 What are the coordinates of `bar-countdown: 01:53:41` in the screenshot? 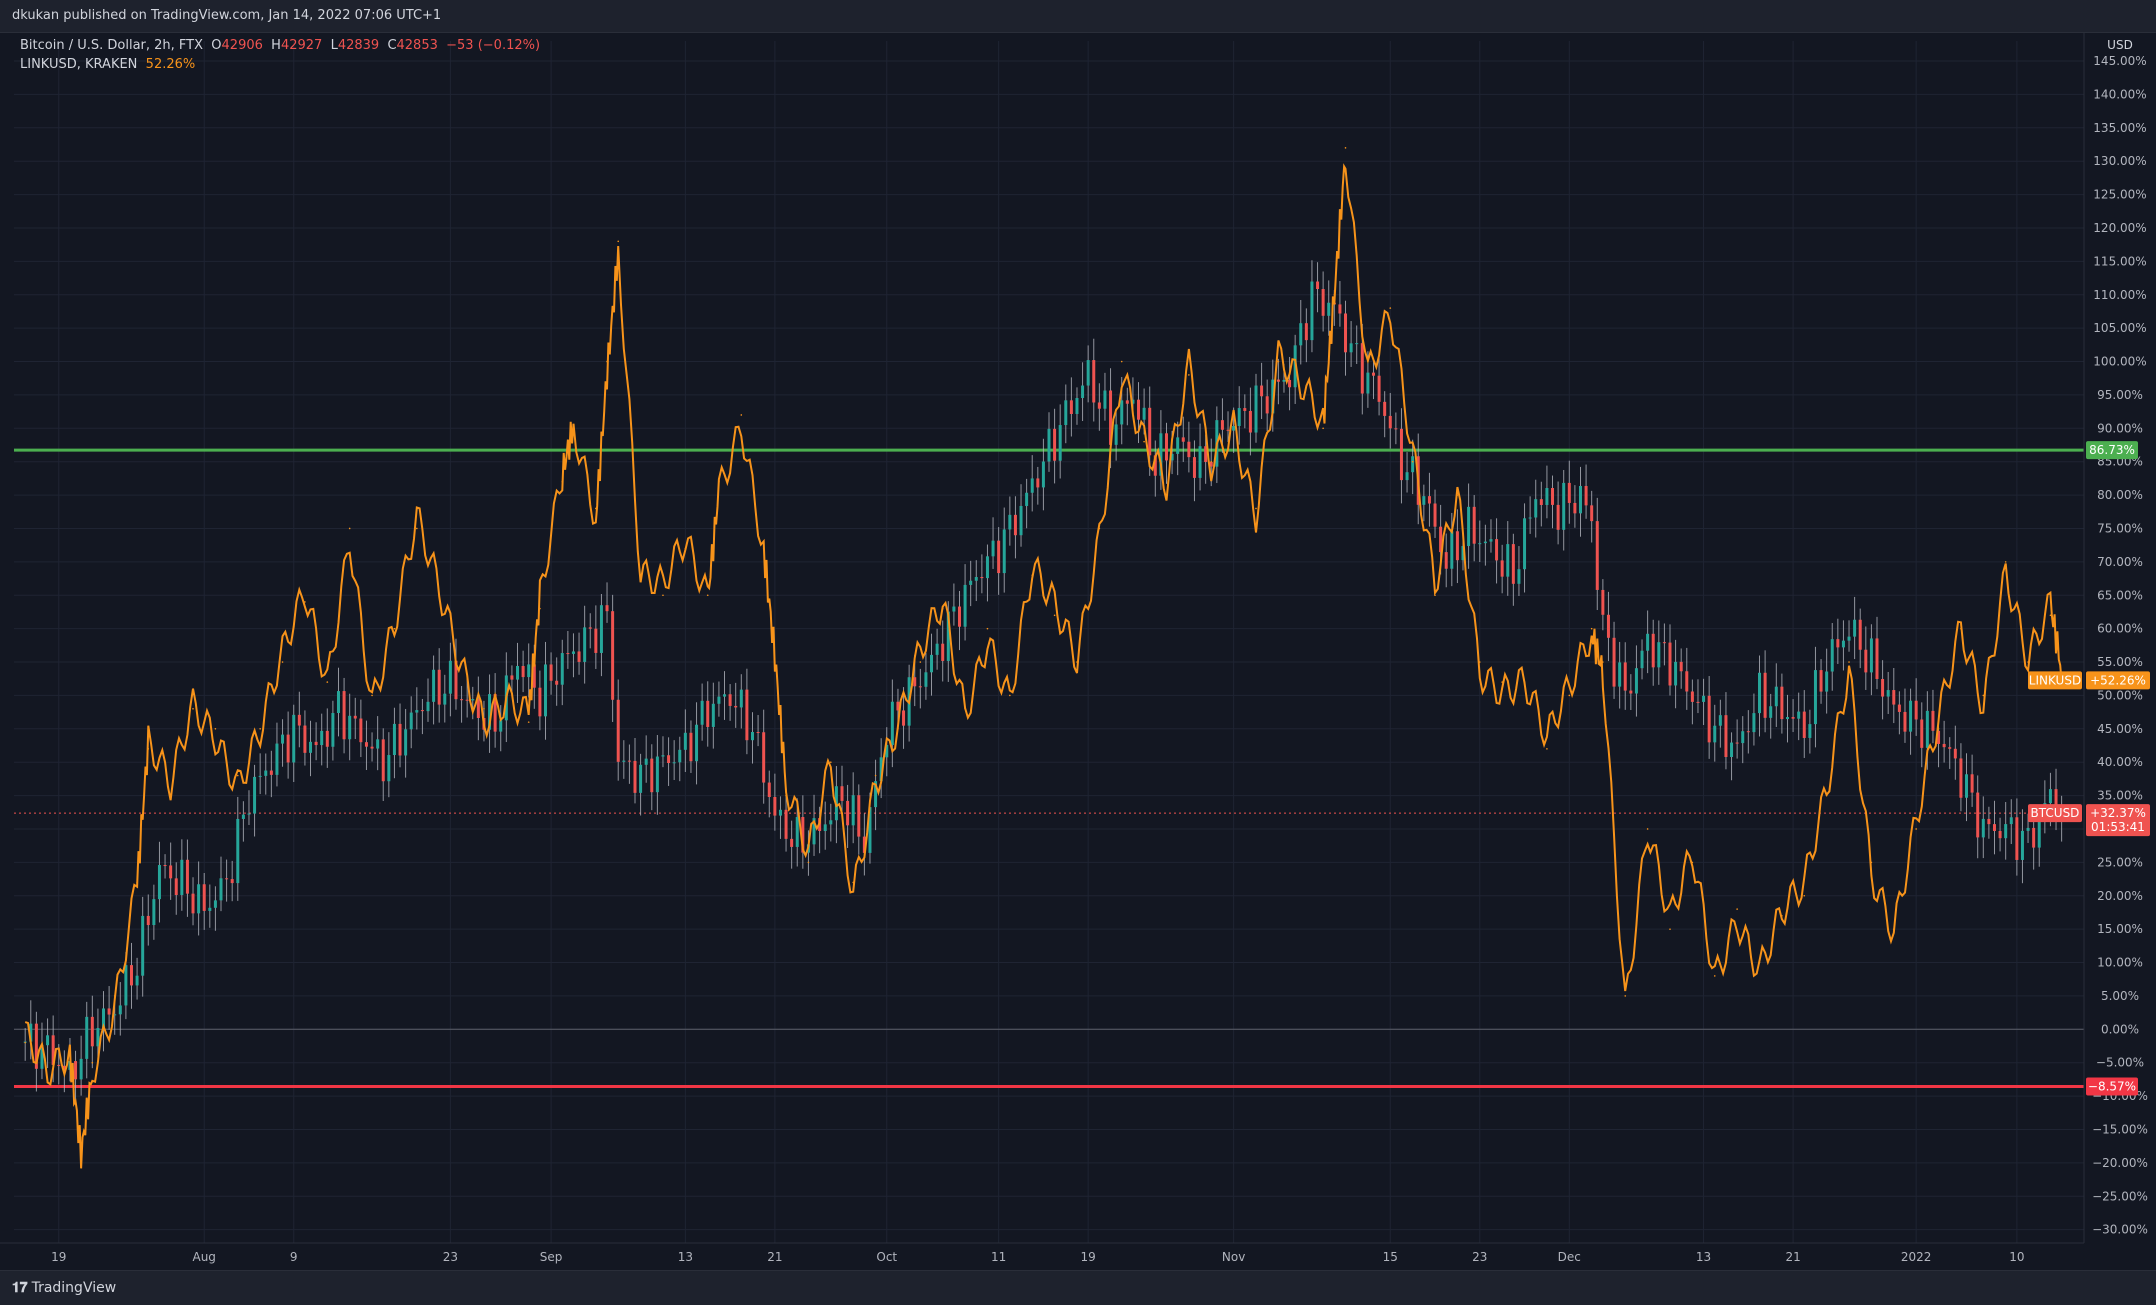 It's located at (2118, 827).